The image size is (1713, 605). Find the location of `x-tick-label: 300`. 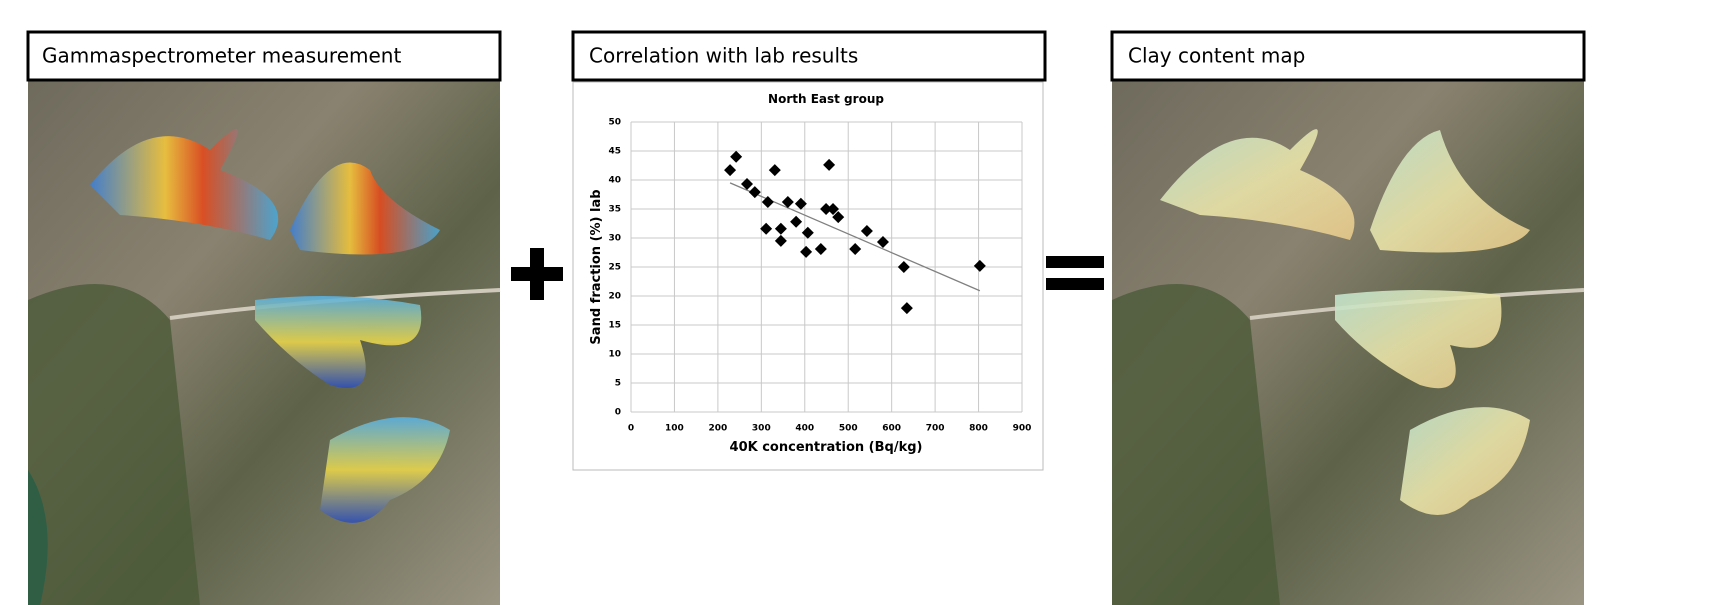

x-tick-label: 300 is located at coordinates (761, 429).